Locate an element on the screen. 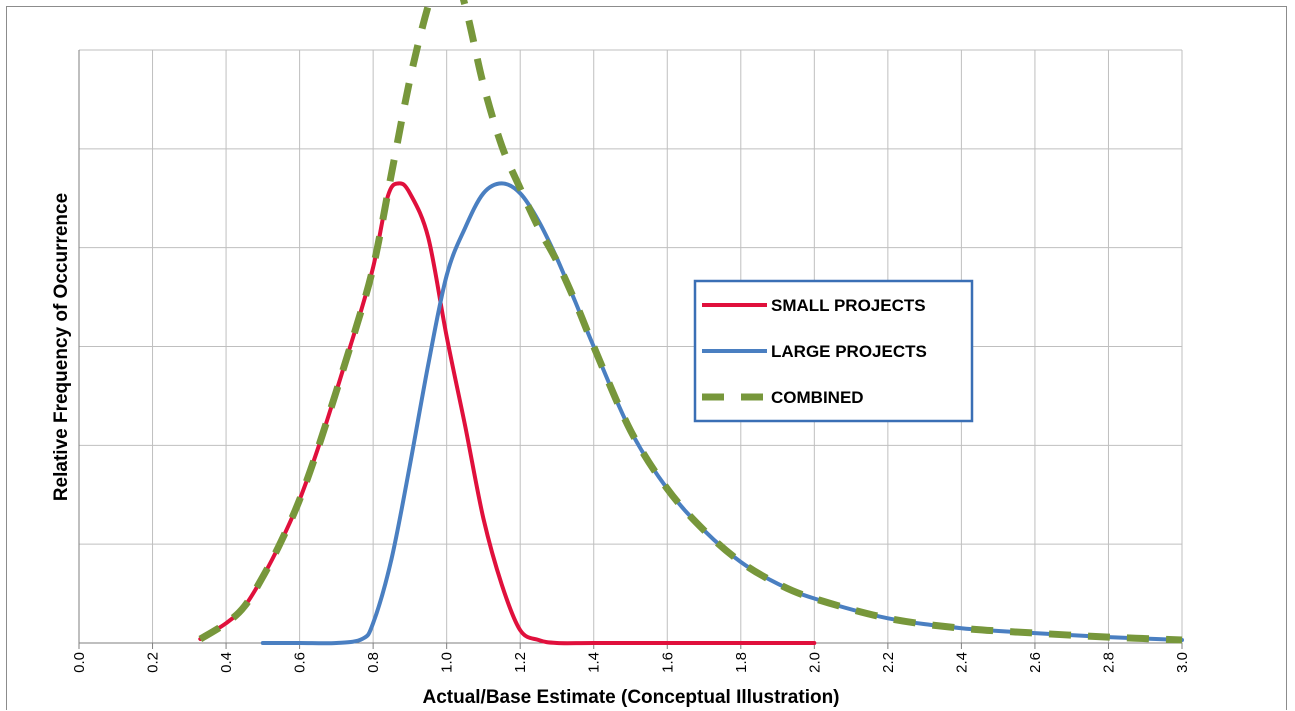 Image resolution: width=1295 pixels, height=711 pixels. x-tick-label: 1.4 is located at coordinates (594, 662).